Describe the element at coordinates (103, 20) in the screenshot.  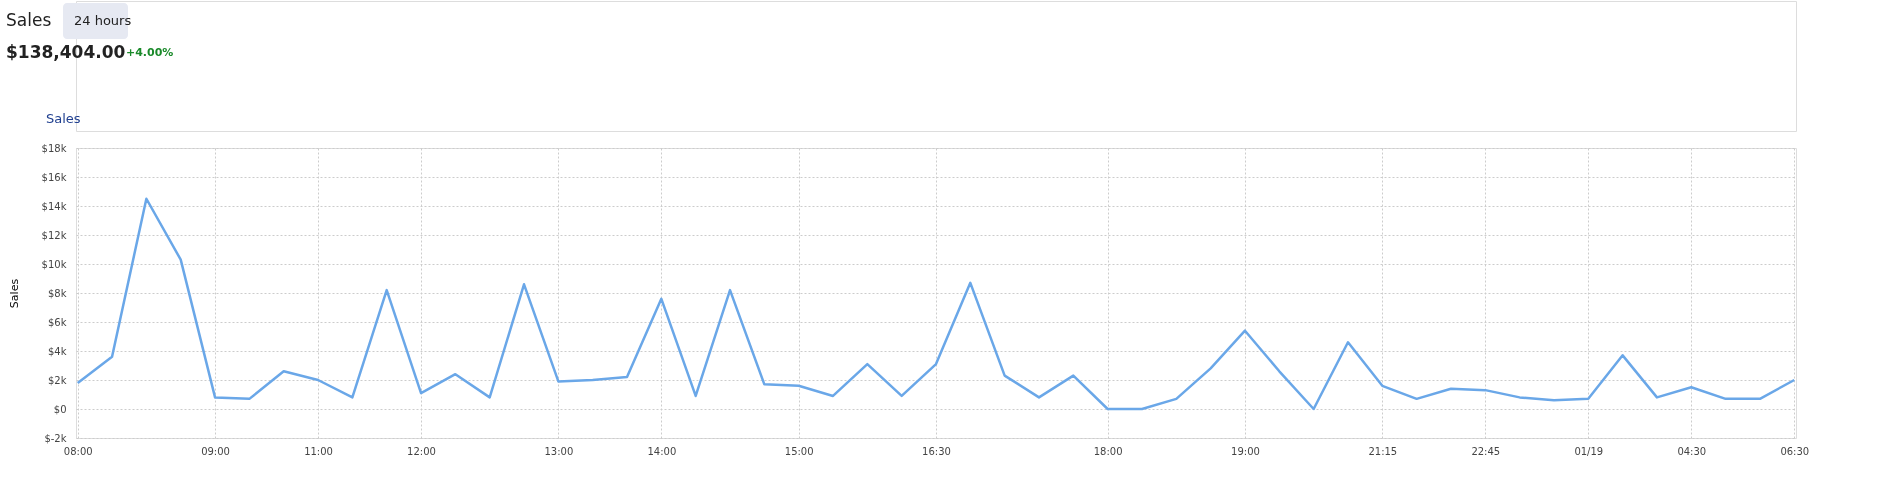
I see `chart-subtitle: 24 hours` at that location.